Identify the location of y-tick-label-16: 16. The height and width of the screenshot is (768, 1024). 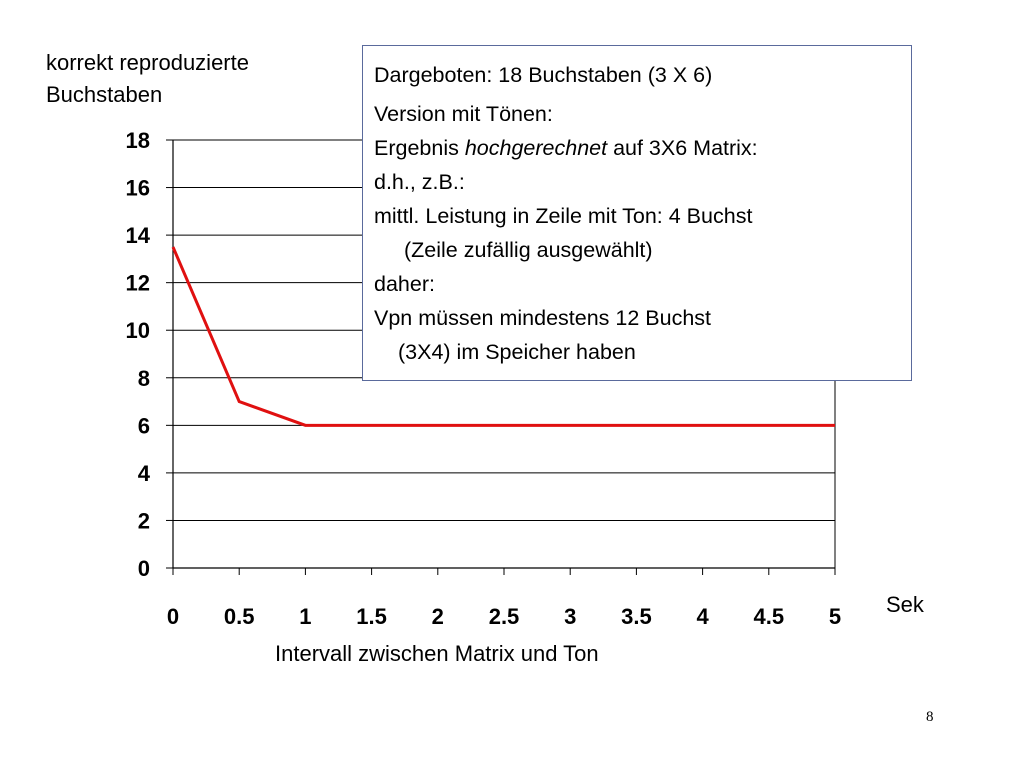
(138, 188).